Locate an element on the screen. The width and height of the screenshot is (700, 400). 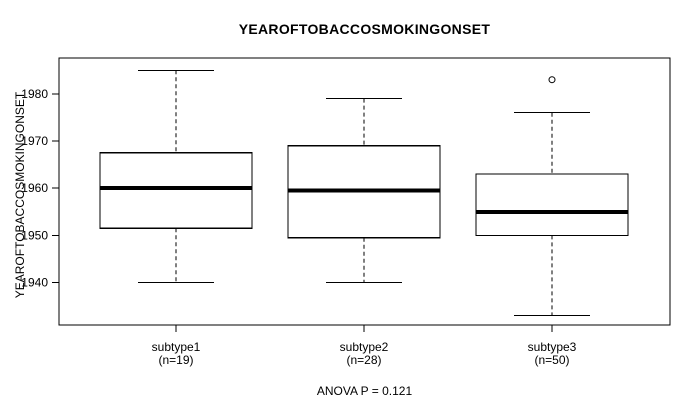
group-n-label: (n=50) is located at coordinates (552, 360).